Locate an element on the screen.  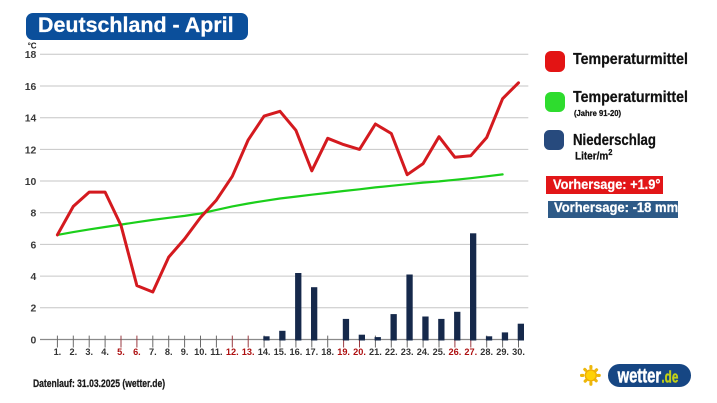
svg-text: 23. is located at coordinates (407, 352).